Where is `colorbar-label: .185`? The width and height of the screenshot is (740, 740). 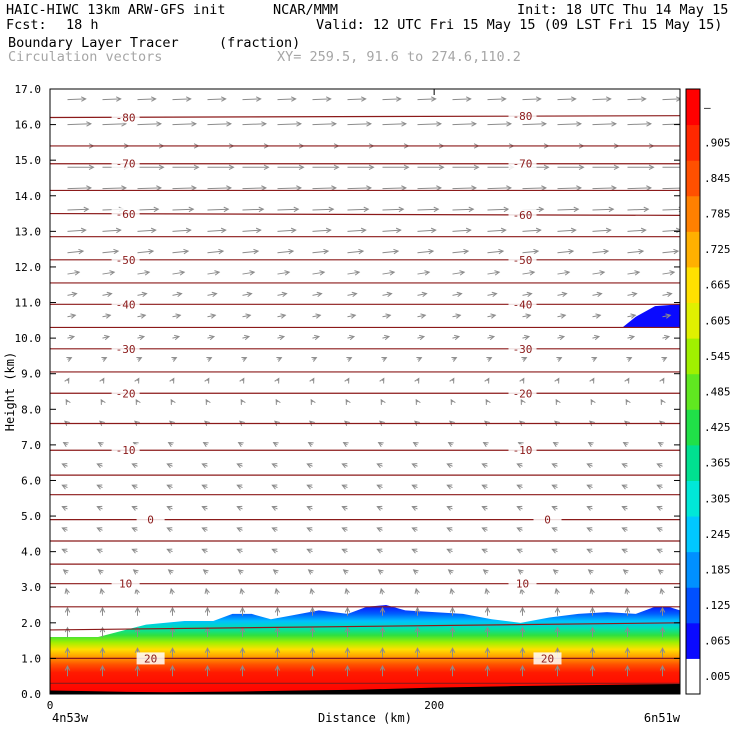 colorbar-label: .185 is located at coordinates (717, 569).